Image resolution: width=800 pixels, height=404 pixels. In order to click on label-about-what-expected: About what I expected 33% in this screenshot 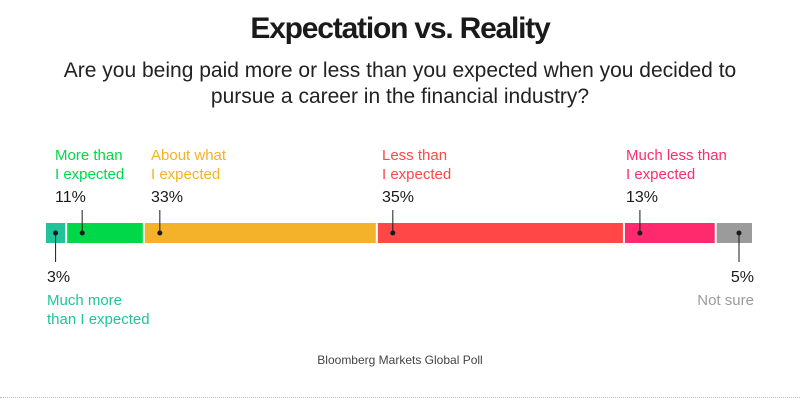, I will do `click(188, 176)`.